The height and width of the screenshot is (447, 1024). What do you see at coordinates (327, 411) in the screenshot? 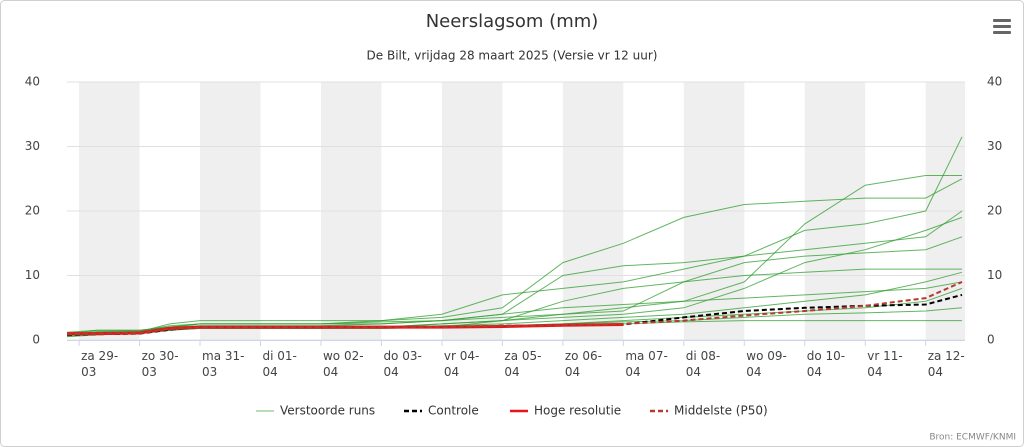
I see `legend-label: Verstoorde runs` at bounding box center [327, 411].